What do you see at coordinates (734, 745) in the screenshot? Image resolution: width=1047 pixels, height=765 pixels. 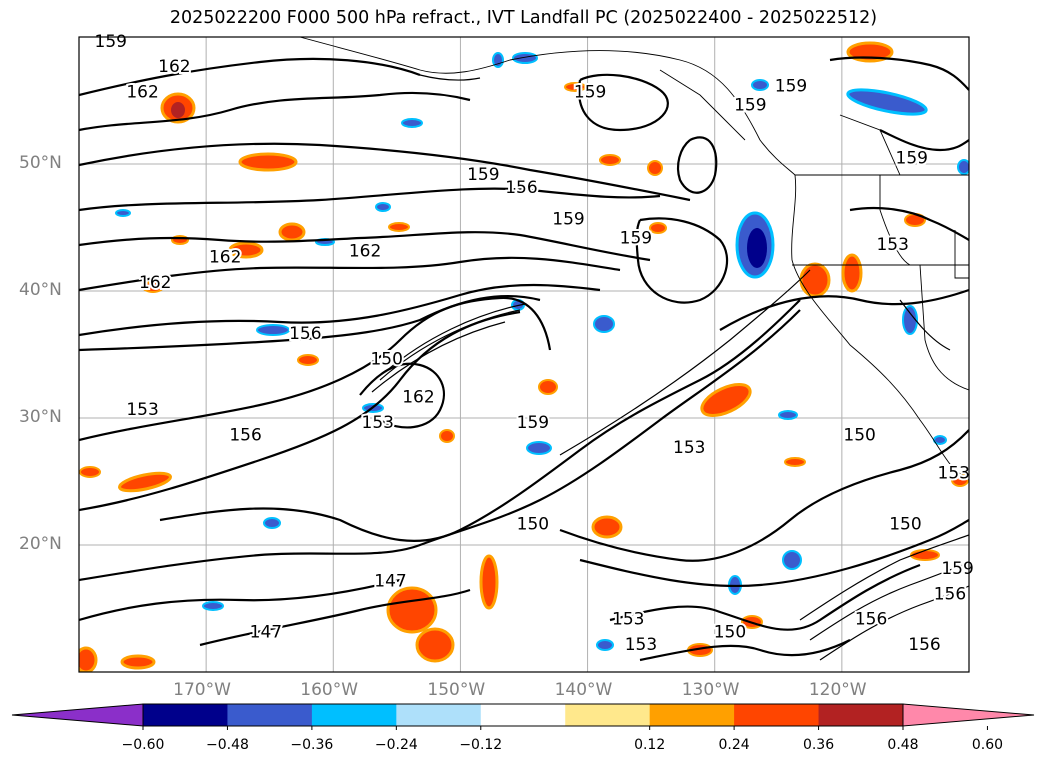 I see `colorbar-tick-label: 0.24` at bounding box center [734, 745].